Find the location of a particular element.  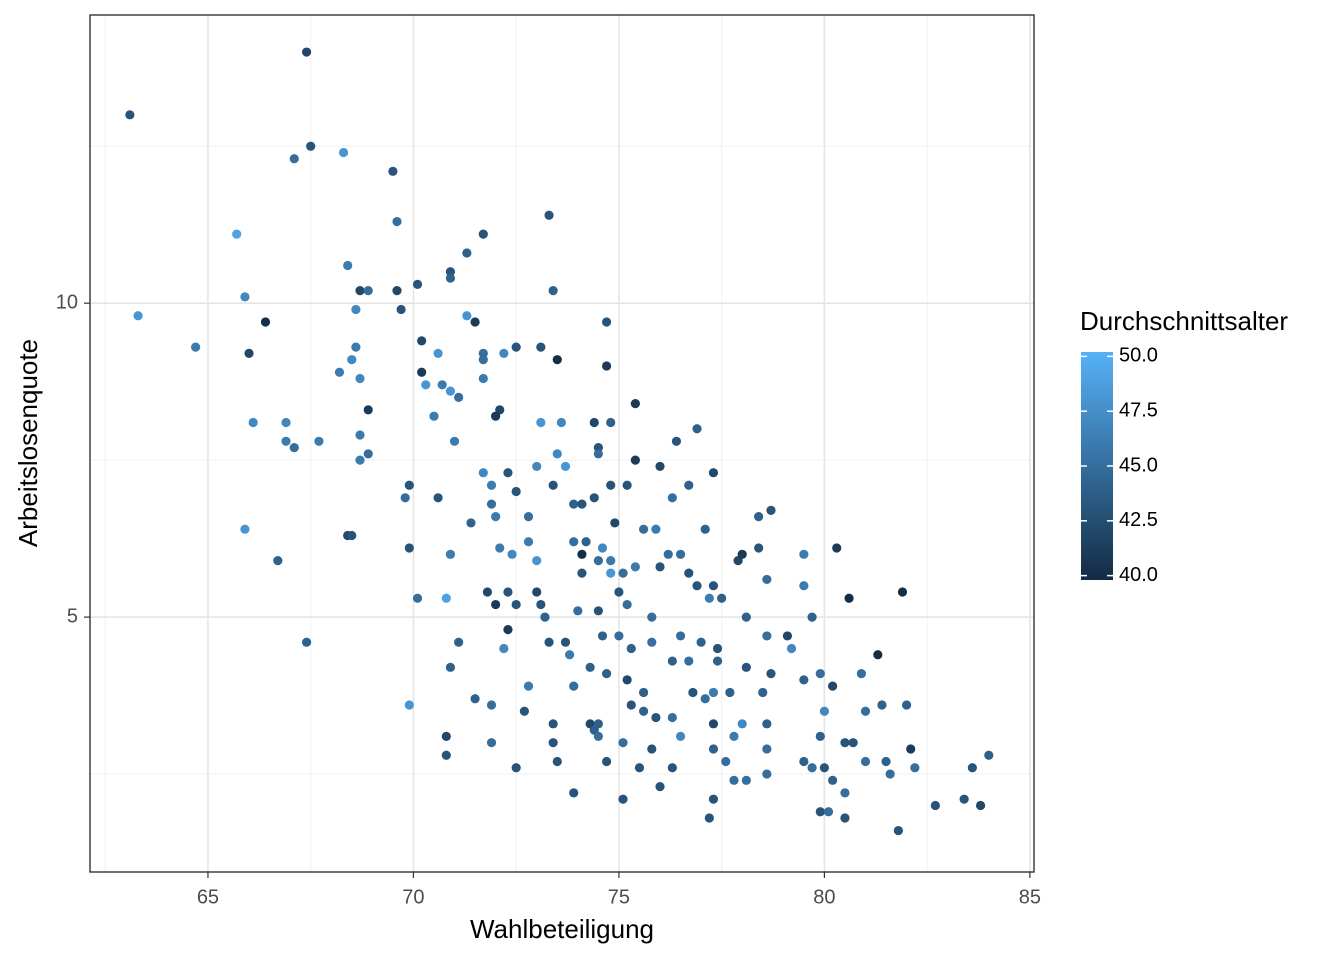

x-tick-label: 70 is located at coordinates (413, 897).